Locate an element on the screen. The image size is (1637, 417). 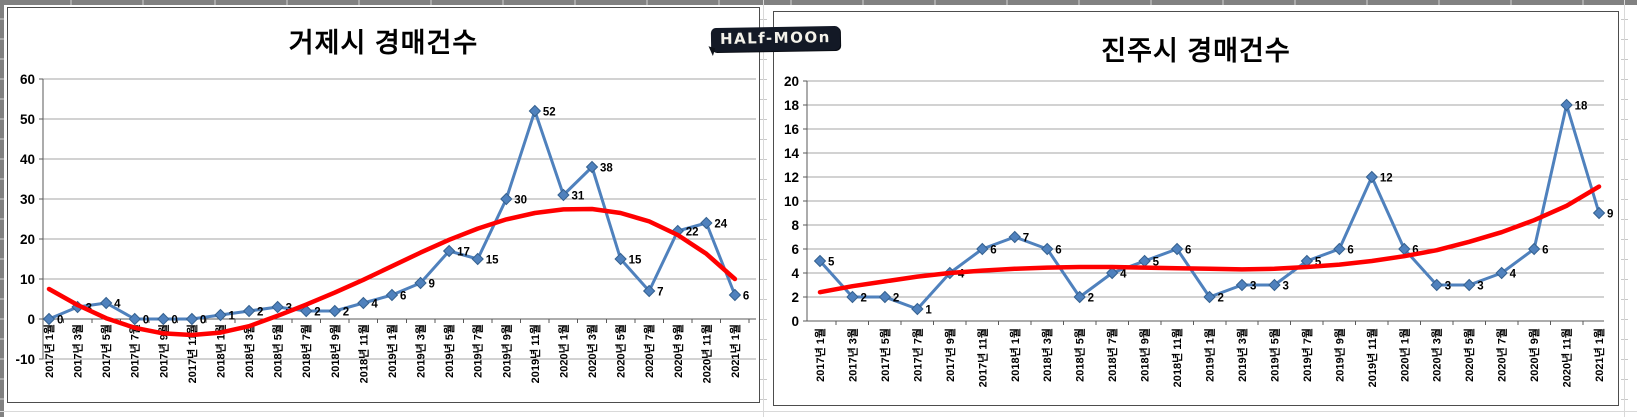
svg-text: 50 is located at coordinates (27, 119).